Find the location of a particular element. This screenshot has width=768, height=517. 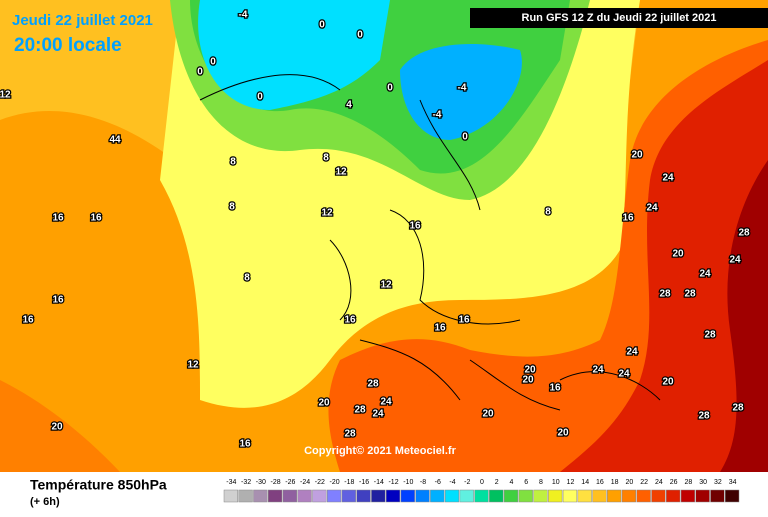

scale-label: 24 is located at coordinates (659, 482).